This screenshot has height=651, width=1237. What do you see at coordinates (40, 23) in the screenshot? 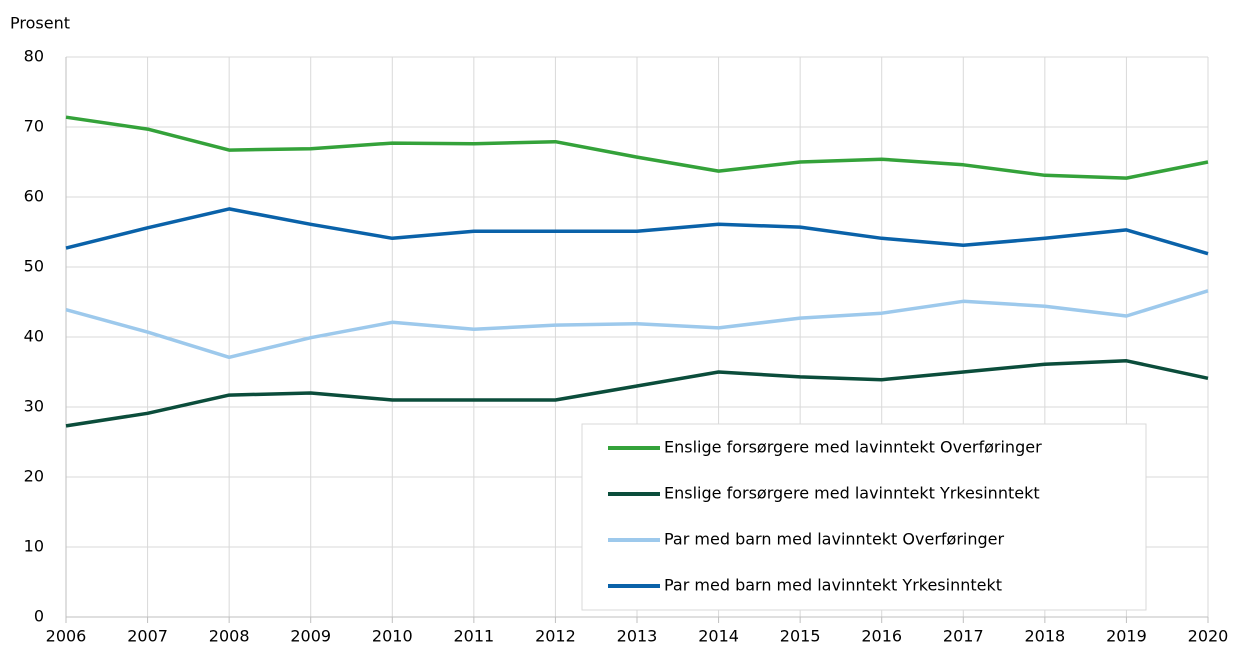
I see `y-axis-label: Prosent` at bounding box center [40, 23].